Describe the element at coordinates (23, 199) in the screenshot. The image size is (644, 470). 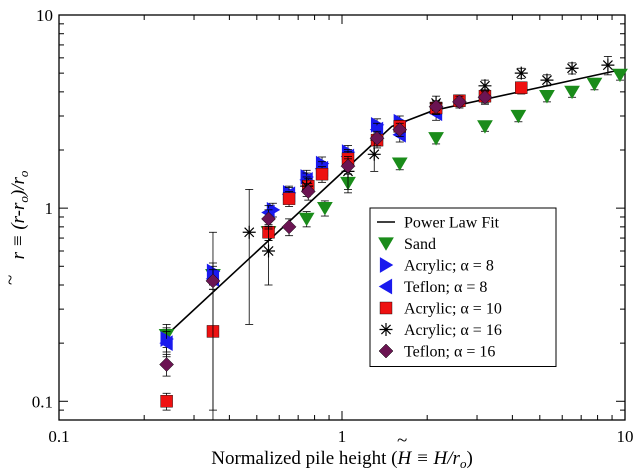
I see `y-title-part-3: o` at that location.